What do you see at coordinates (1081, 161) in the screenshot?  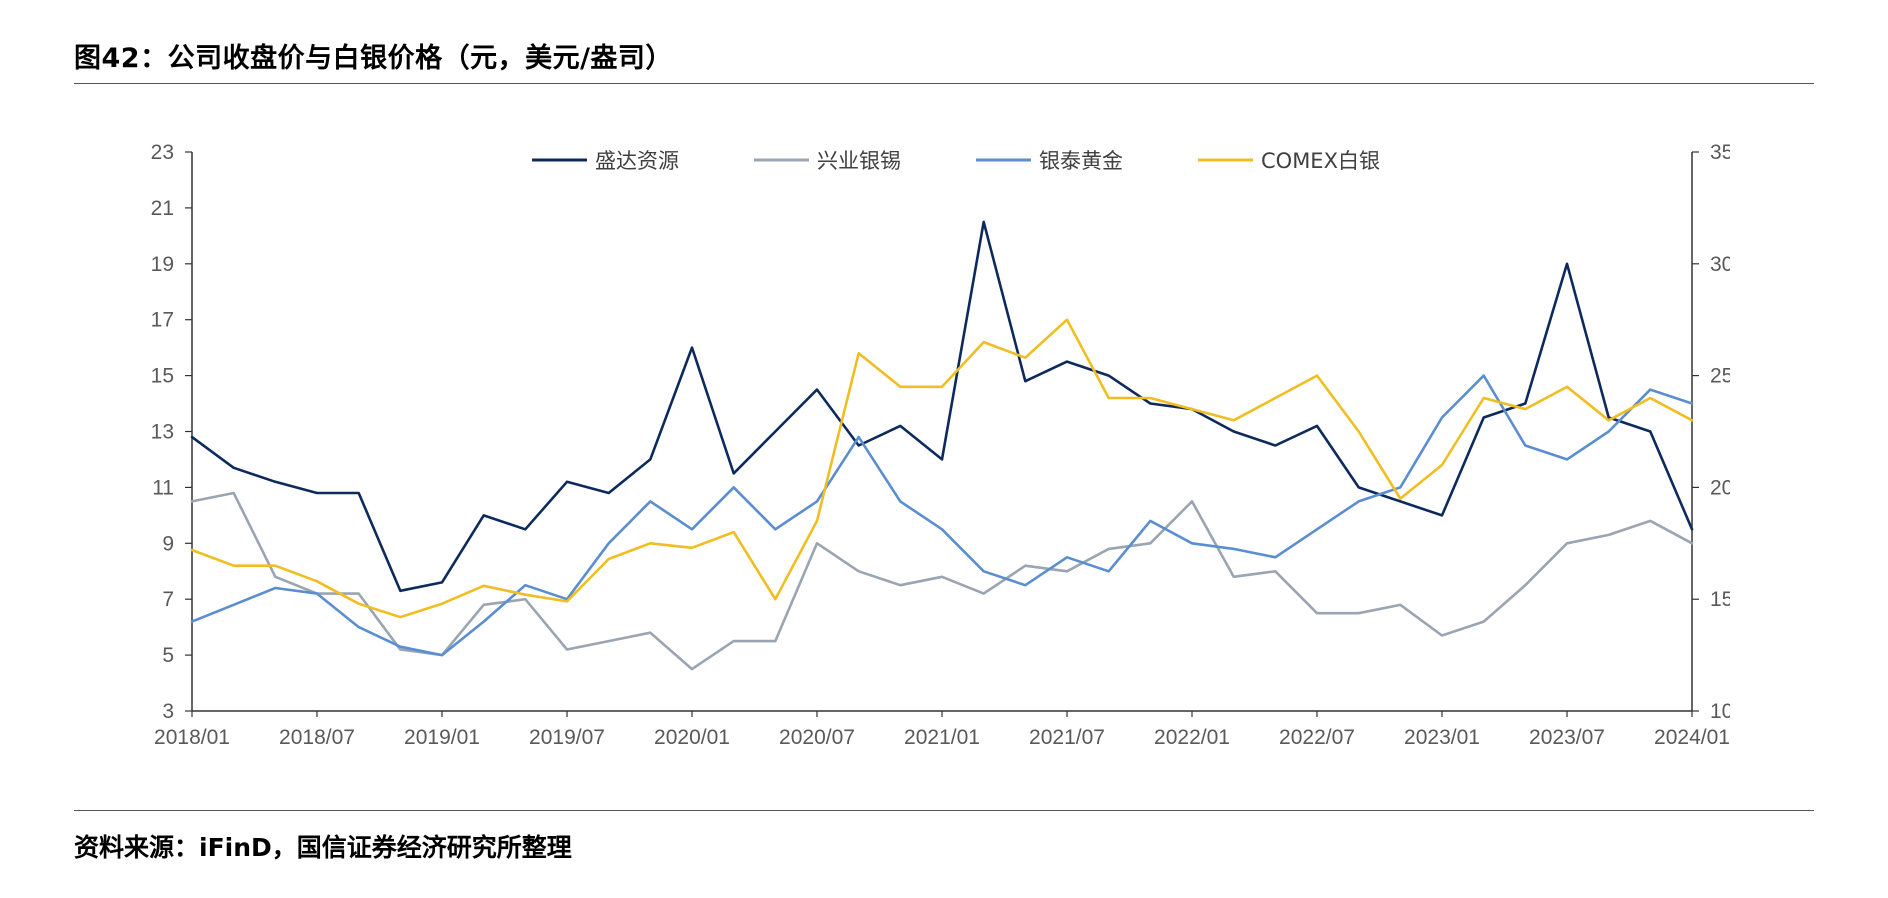 I see `legend-label: 银泰黄金` at bounding box center [1081, 161].